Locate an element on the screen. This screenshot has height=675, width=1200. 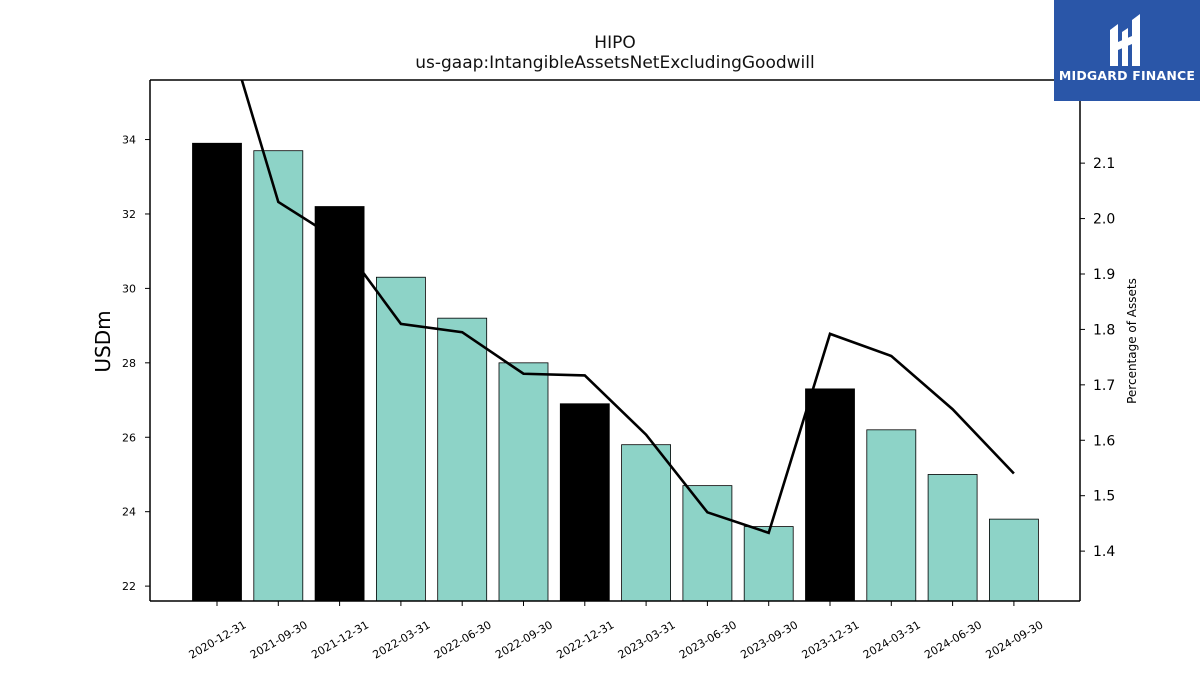
y-tick-label-left: 28 is located at coordinates (129, 363).